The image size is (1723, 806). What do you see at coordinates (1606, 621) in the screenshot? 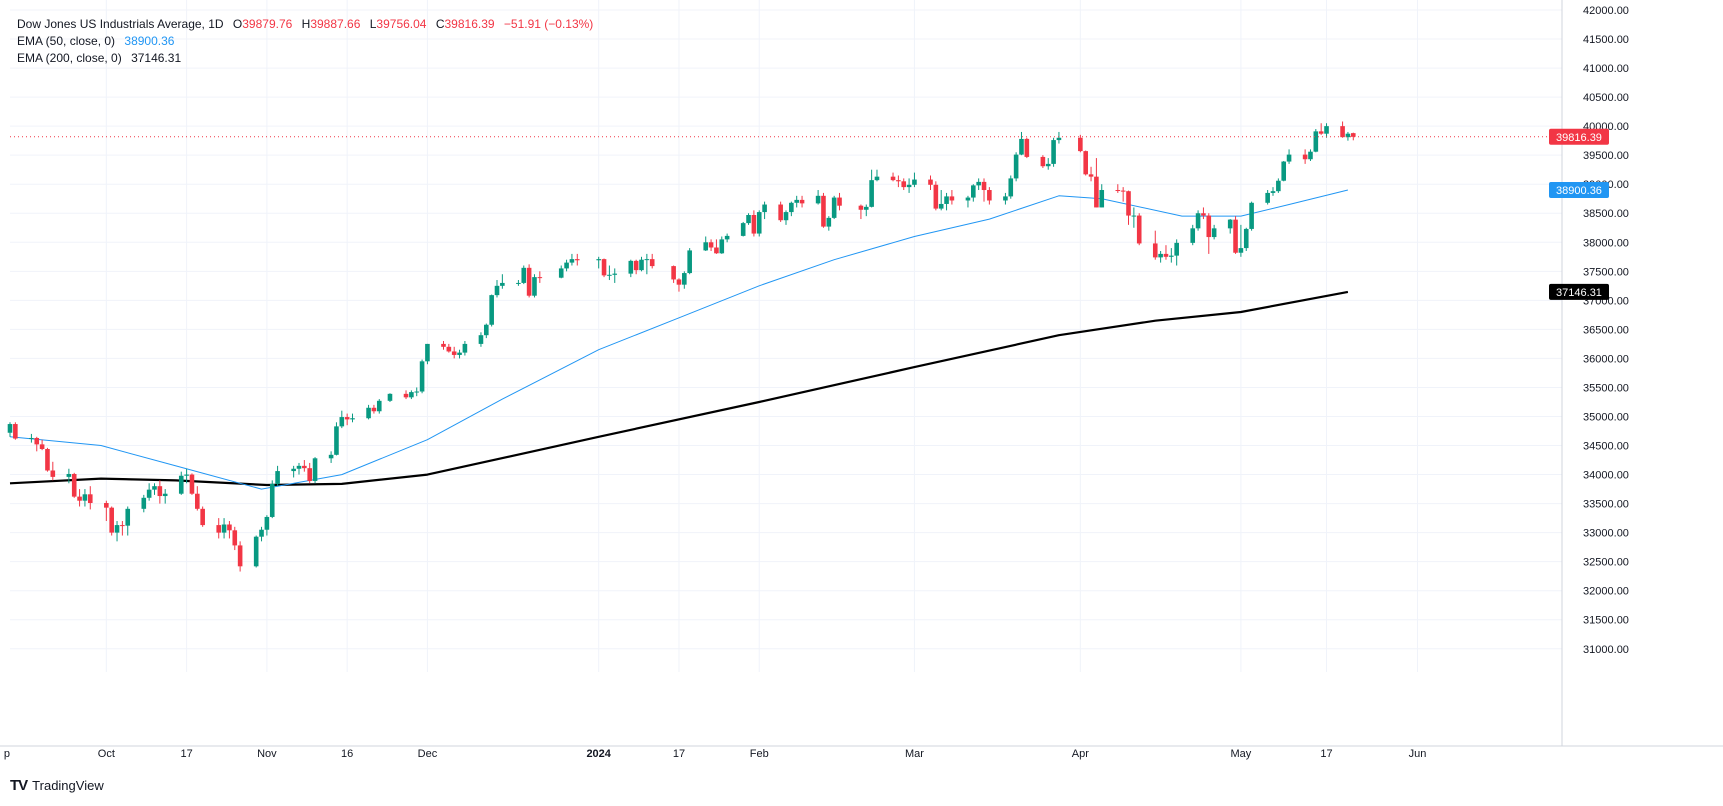
I see `y-tick-label: 31500.00` at bounding box center [1606, 621].